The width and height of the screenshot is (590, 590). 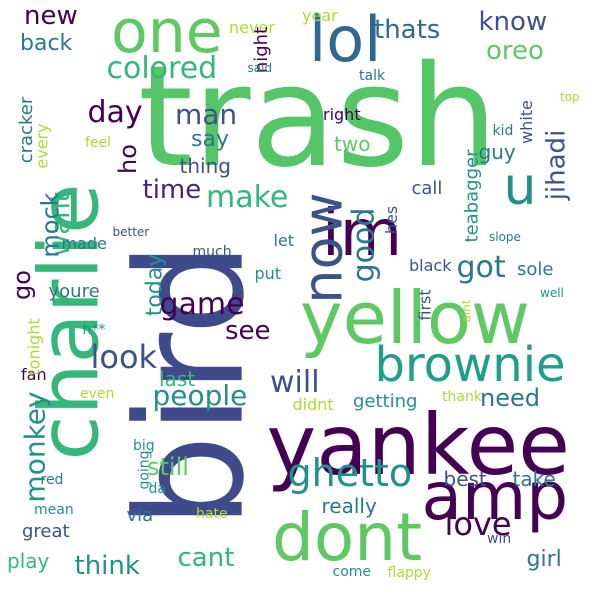 What do you see at coordinates (260, 68) in the screenshot?
I see `word-75: said` at bounding box center [260, 68].